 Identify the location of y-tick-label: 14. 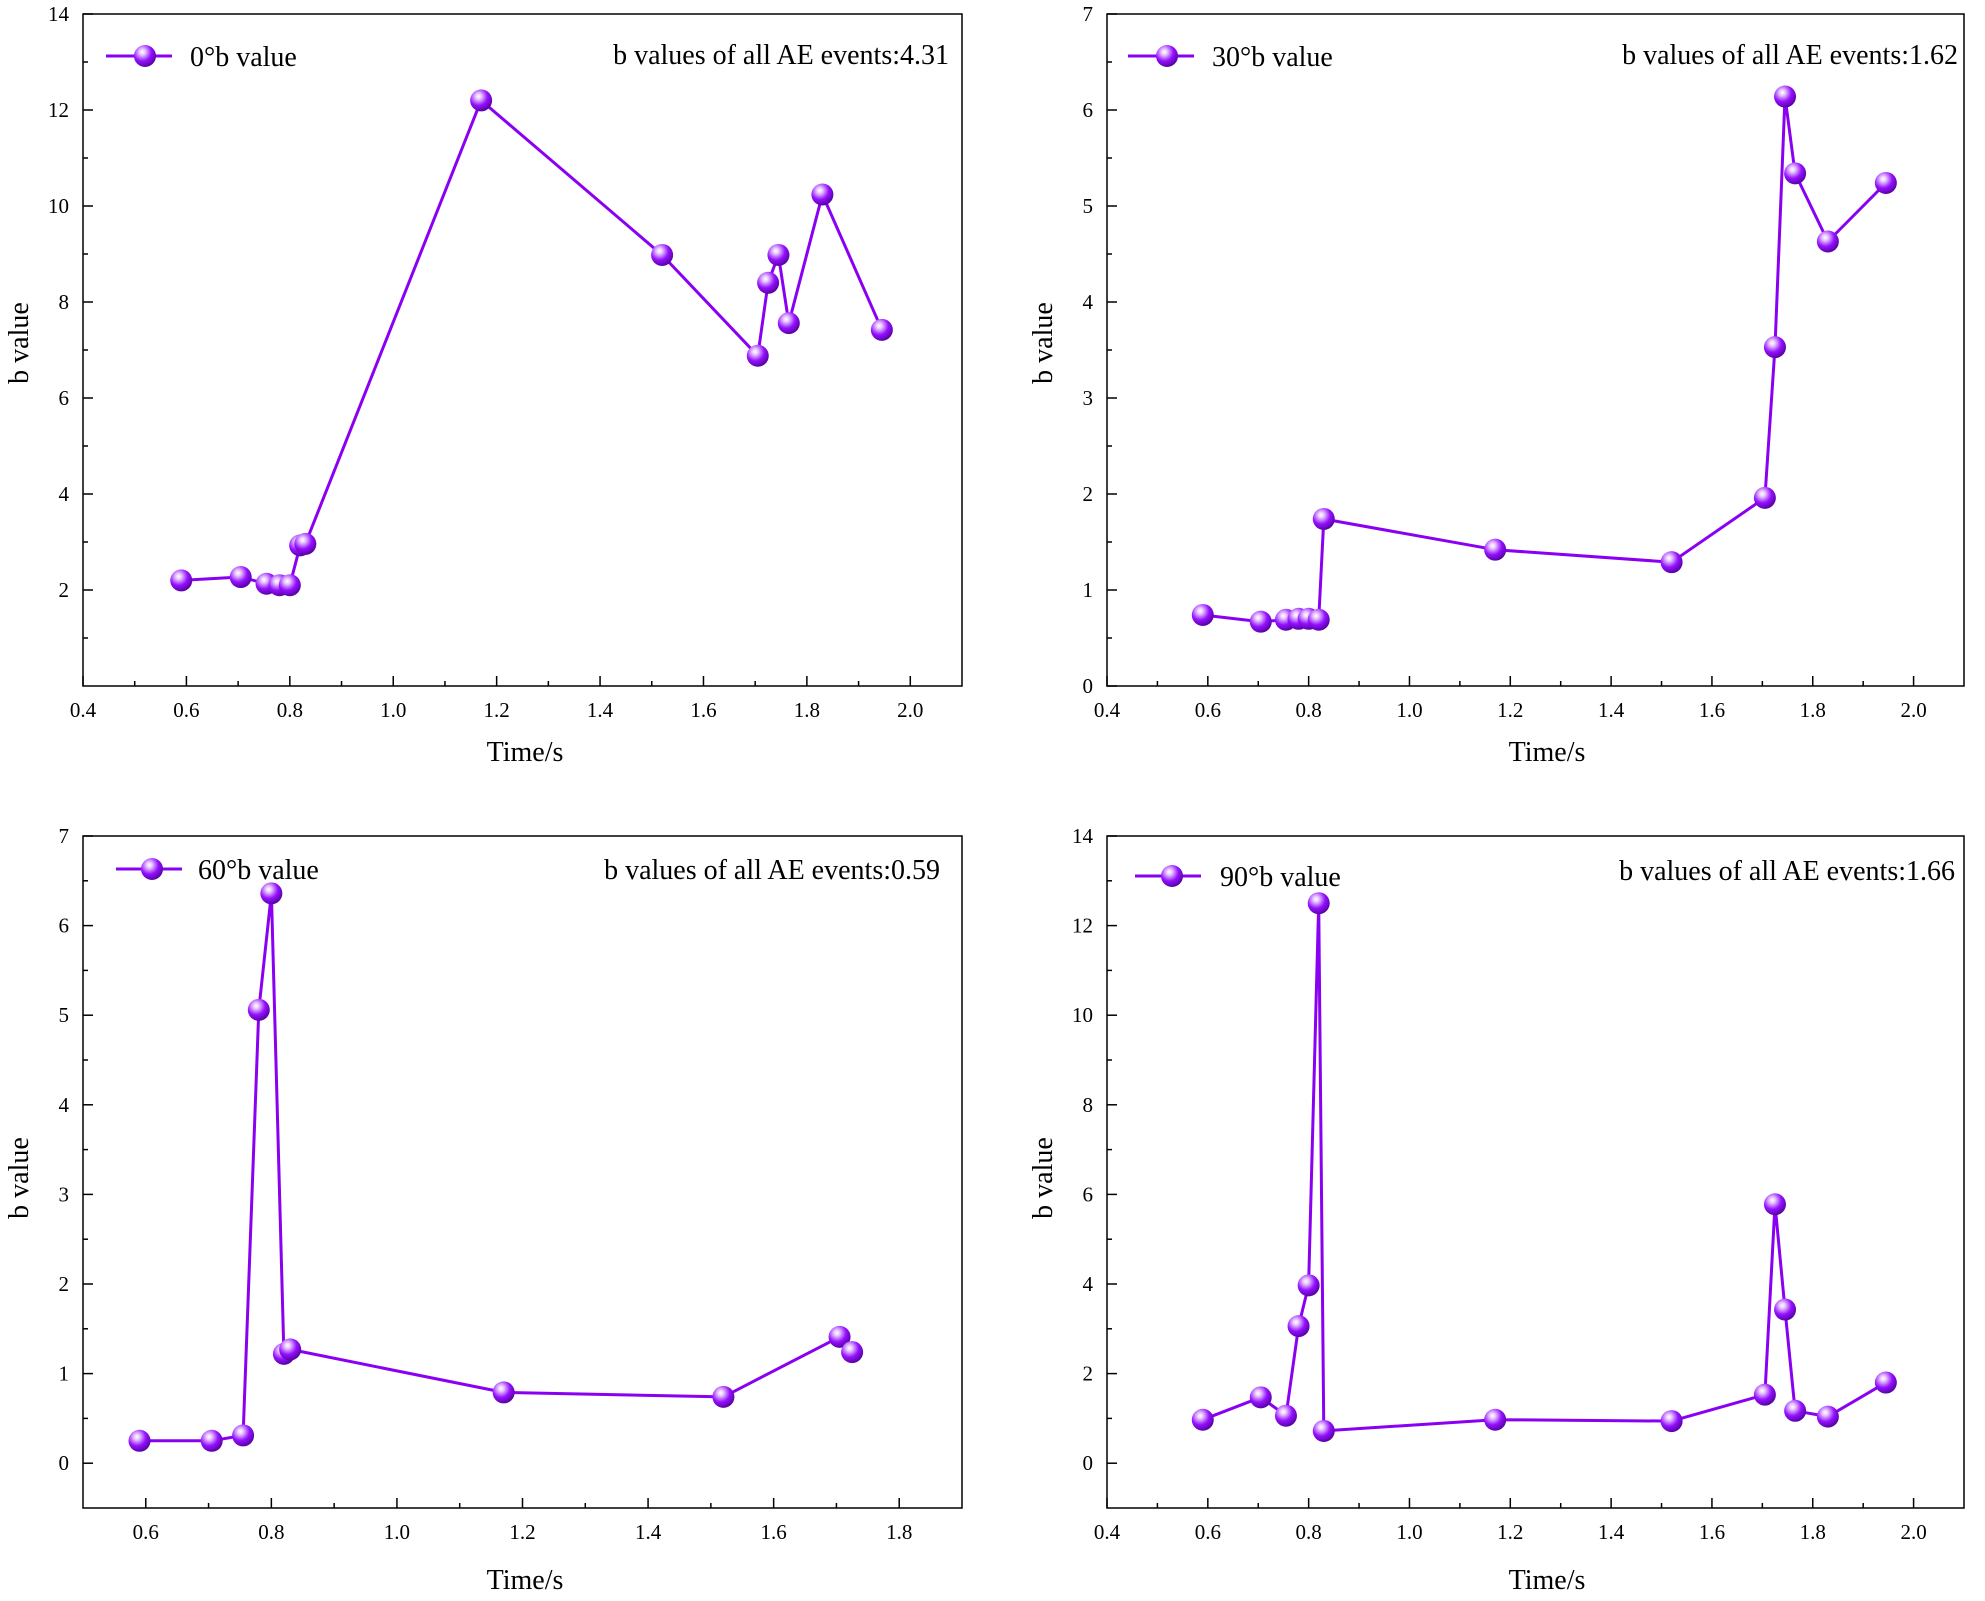
(59, 14).